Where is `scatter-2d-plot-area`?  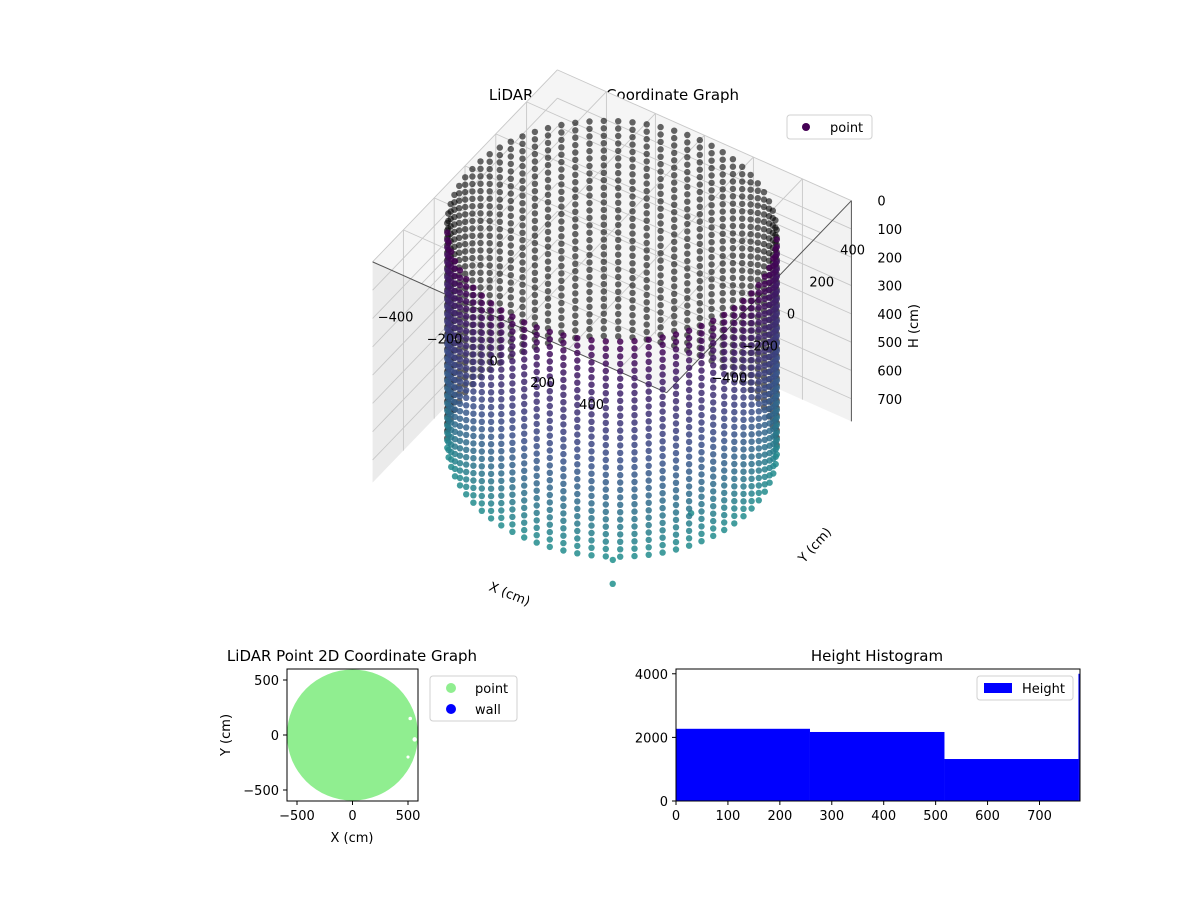 scatter-2d-plot-area is located at coordinates (352, 735).